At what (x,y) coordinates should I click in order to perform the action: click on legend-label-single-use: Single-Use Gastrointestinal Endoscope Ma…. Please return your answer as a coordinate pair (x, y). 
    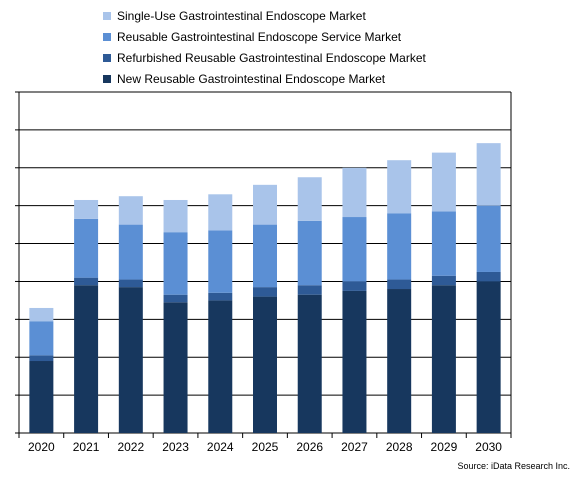
    Looking at the image, I should click on (241, 16).